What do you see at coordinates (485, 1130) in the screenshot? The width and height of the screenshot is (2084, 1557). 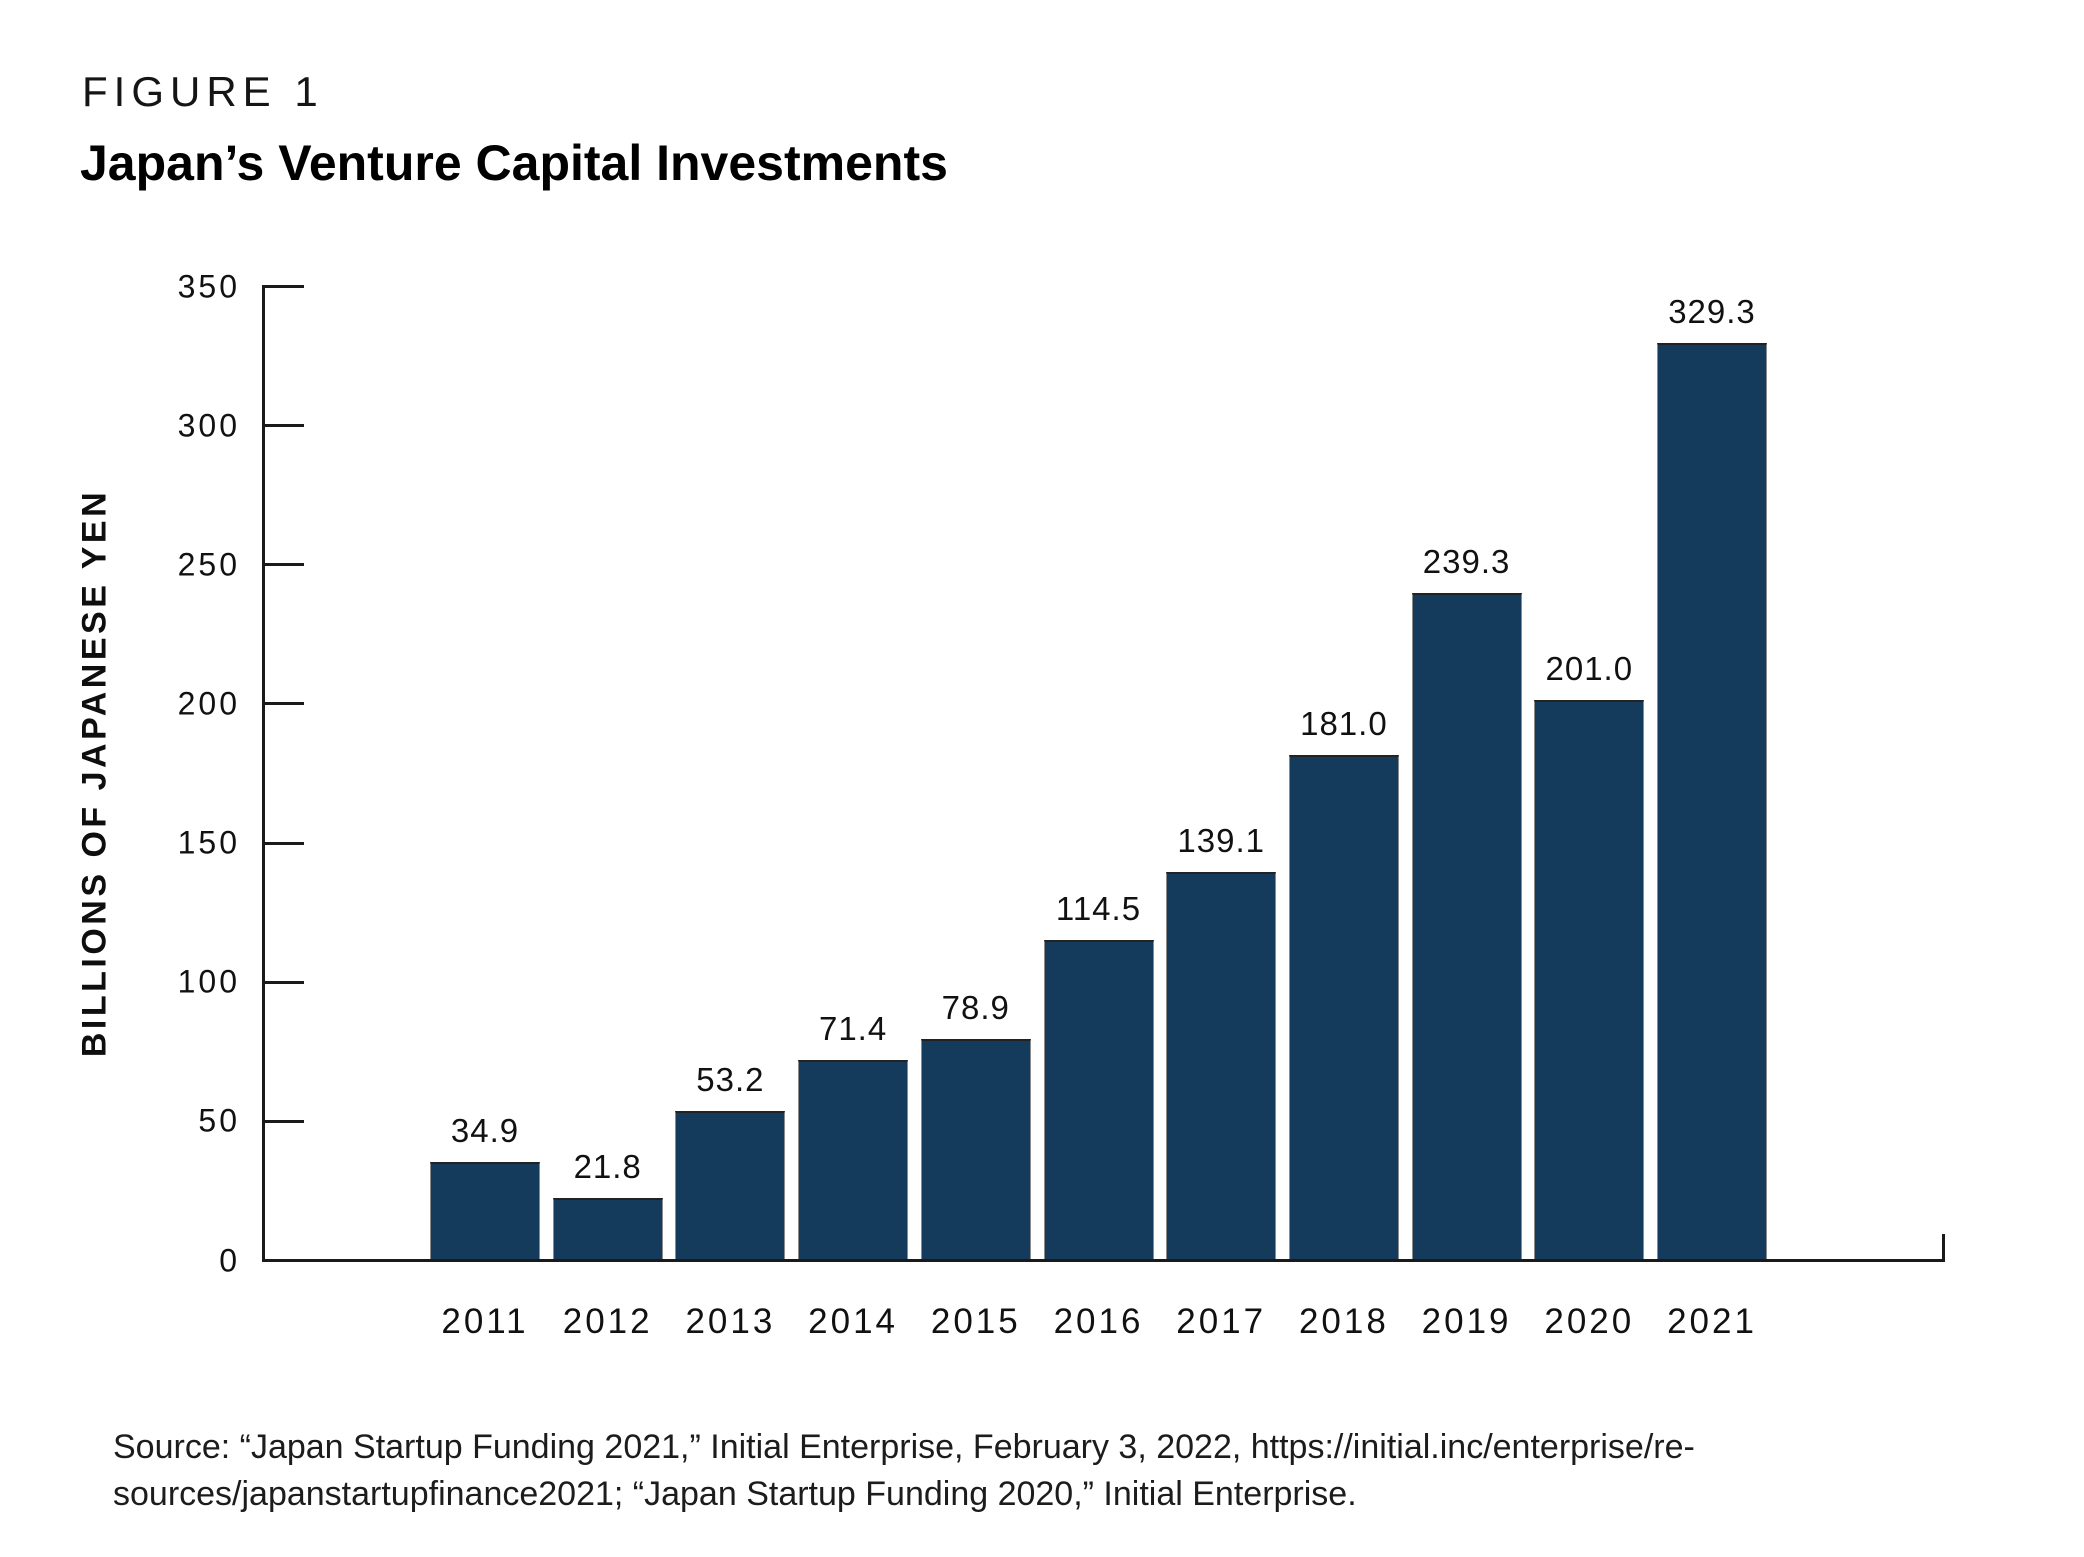 I see `bar-value-label: 34.9` at bounding box center [485, 1130].